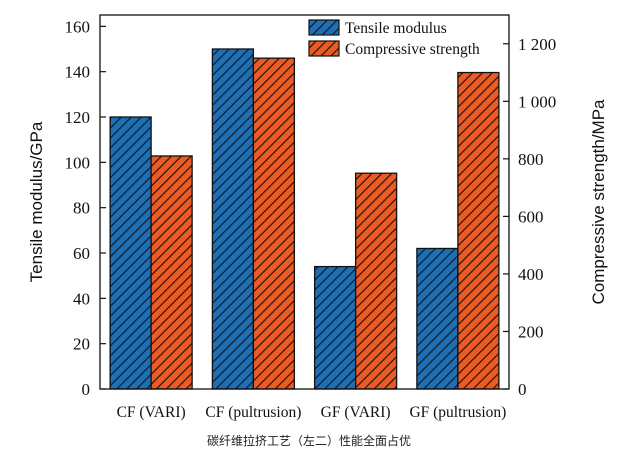 Image resolution: width=618 pixels, height=456 pixels. Describe the element at coordinates (396, 28) in the screenshot. I see `legend-label: Tensile modulus` at that location.